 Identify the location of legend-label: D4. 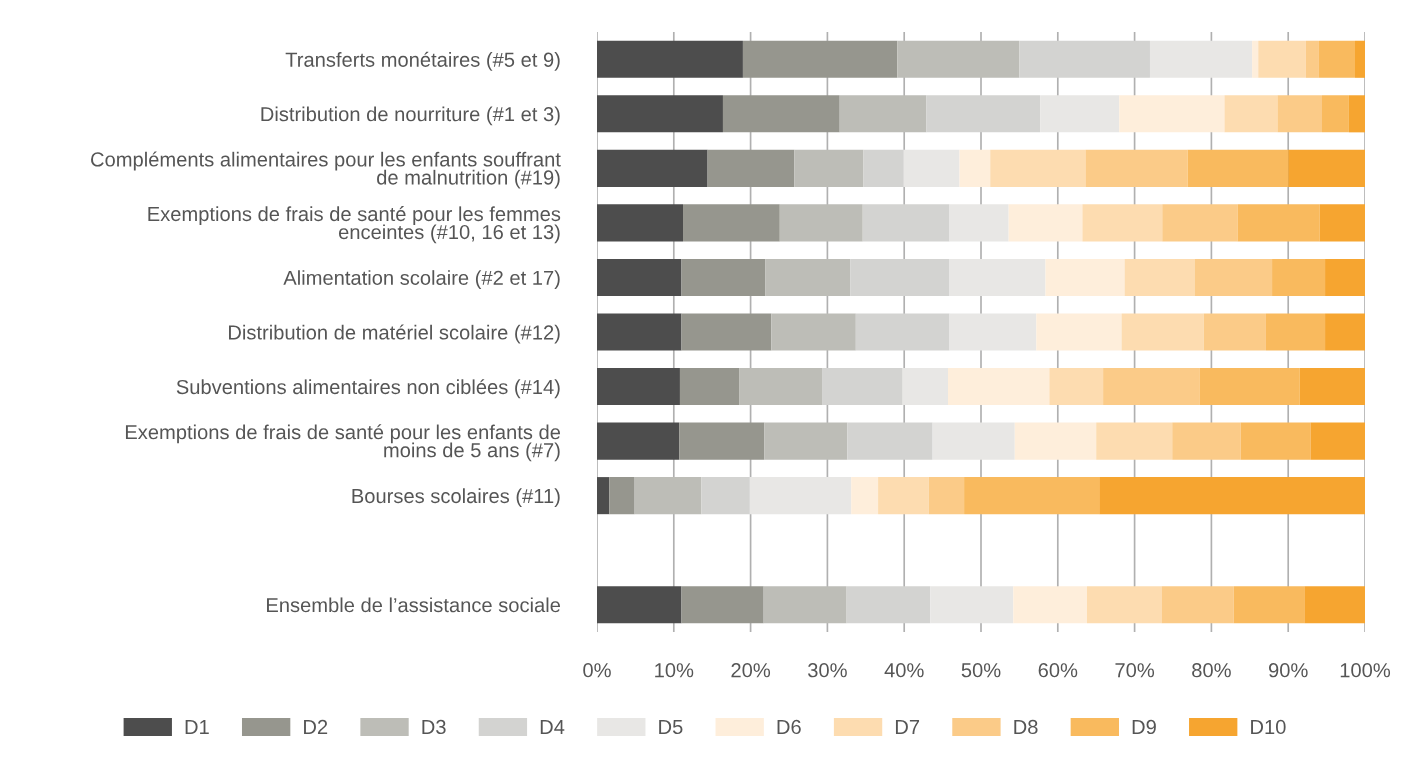
(552, 727).